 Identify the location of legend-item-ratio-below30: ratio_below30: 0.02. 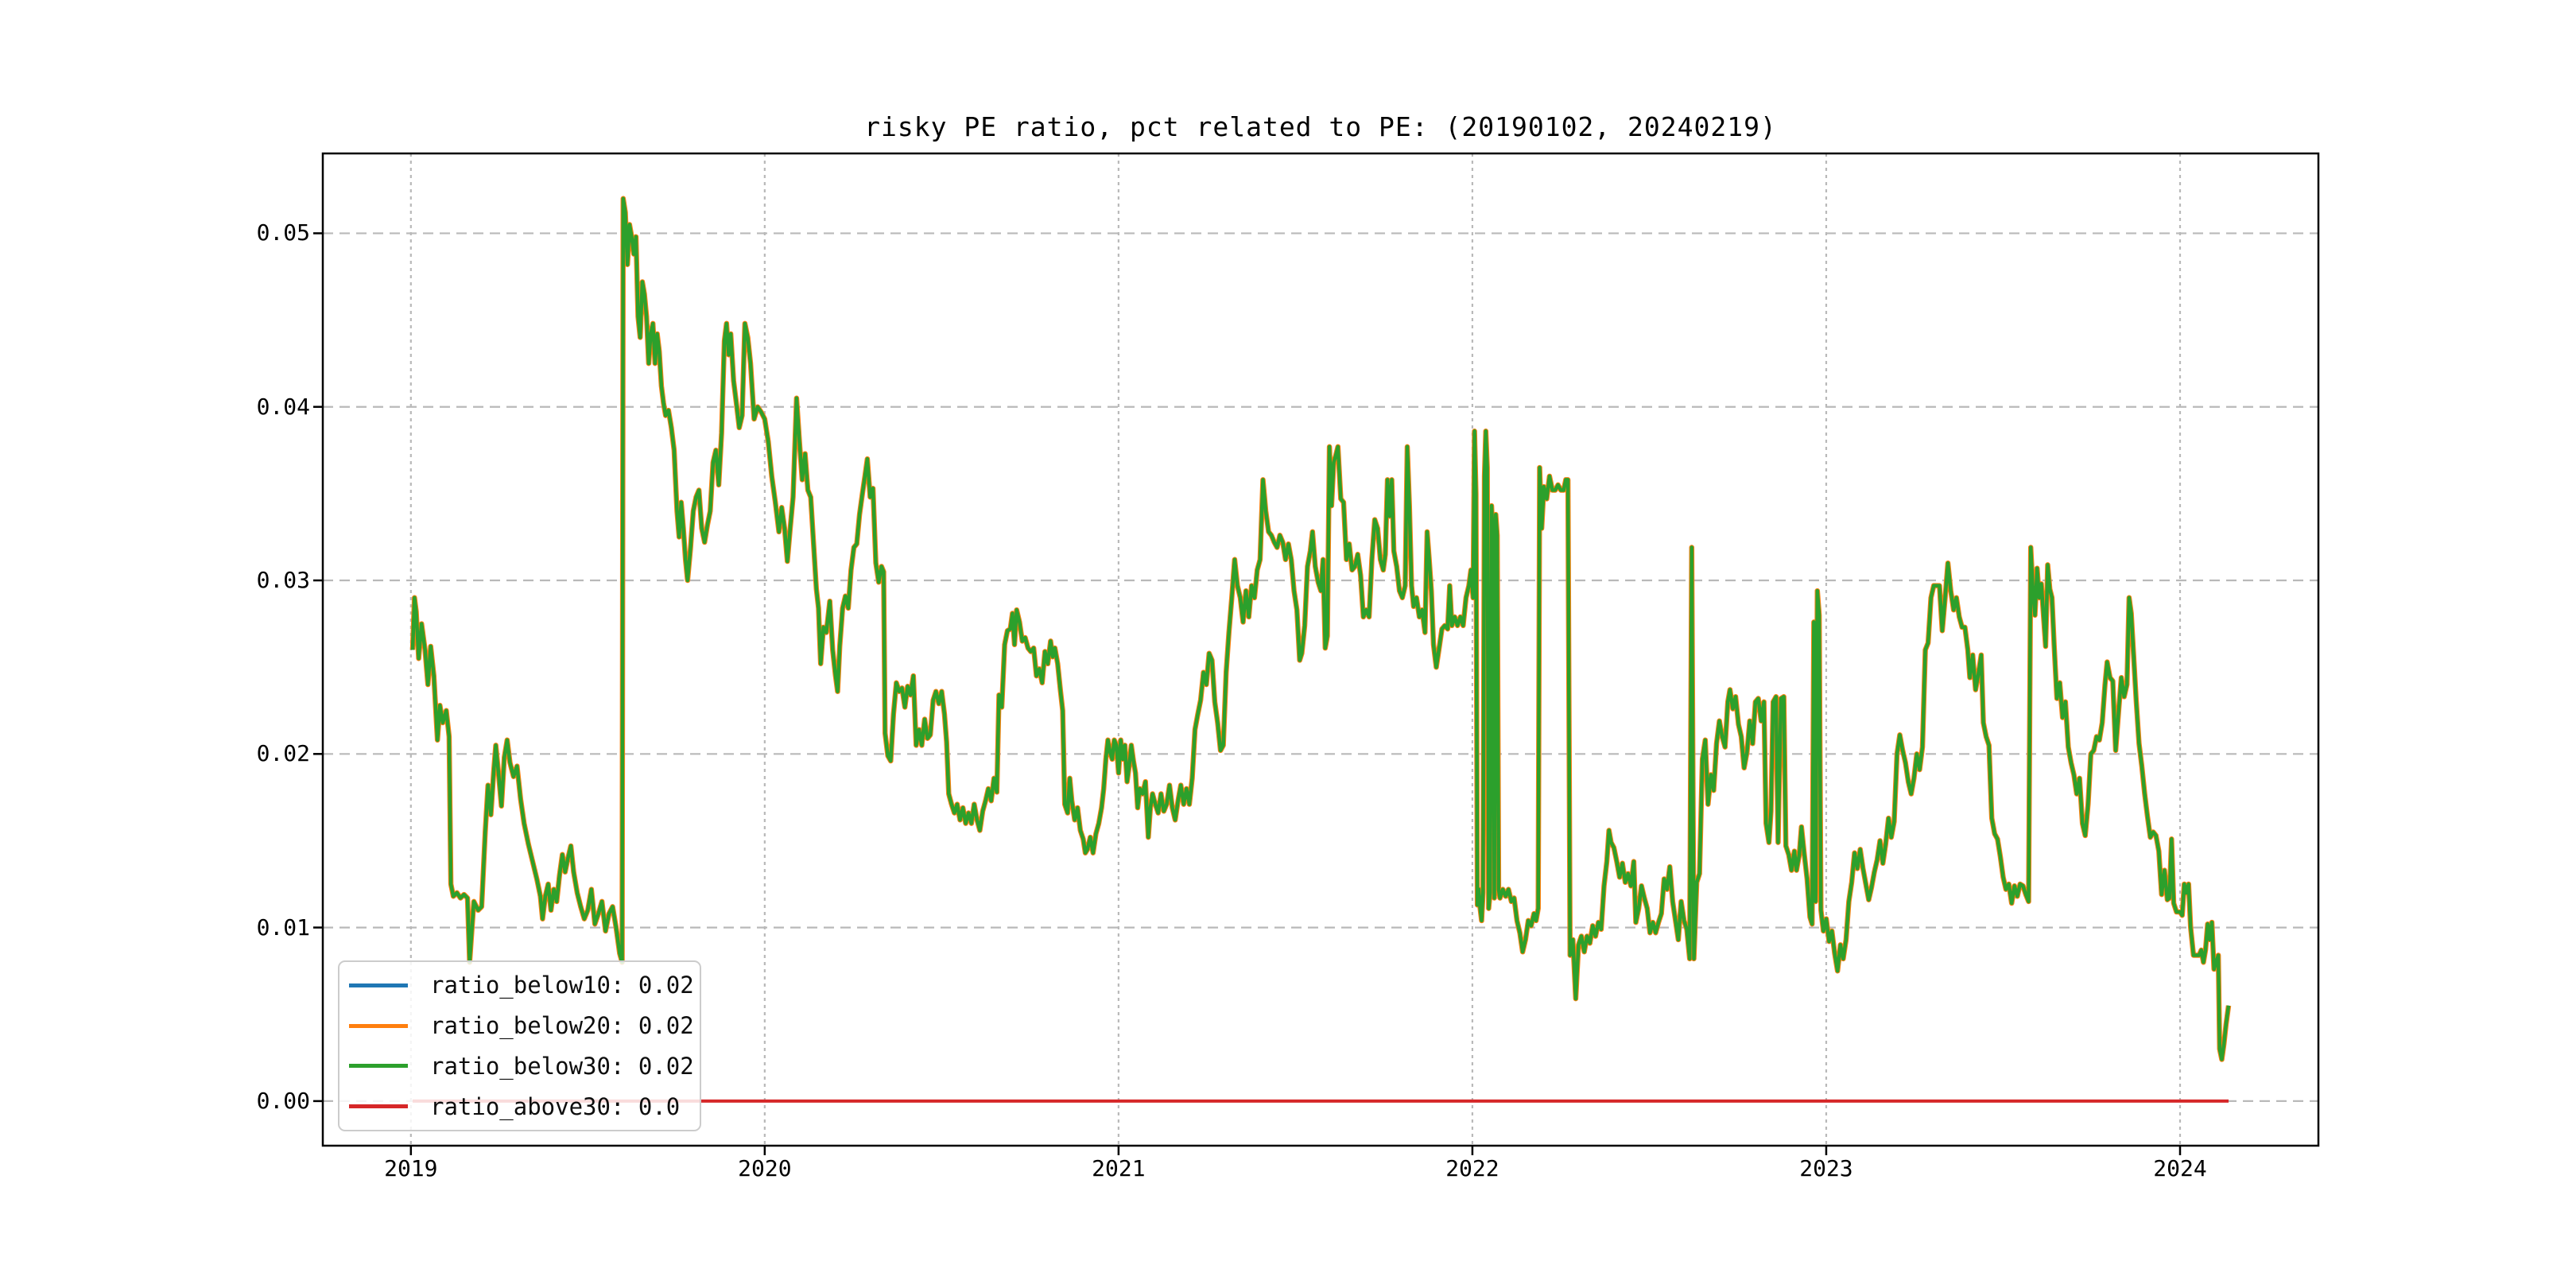
(520, 1066).